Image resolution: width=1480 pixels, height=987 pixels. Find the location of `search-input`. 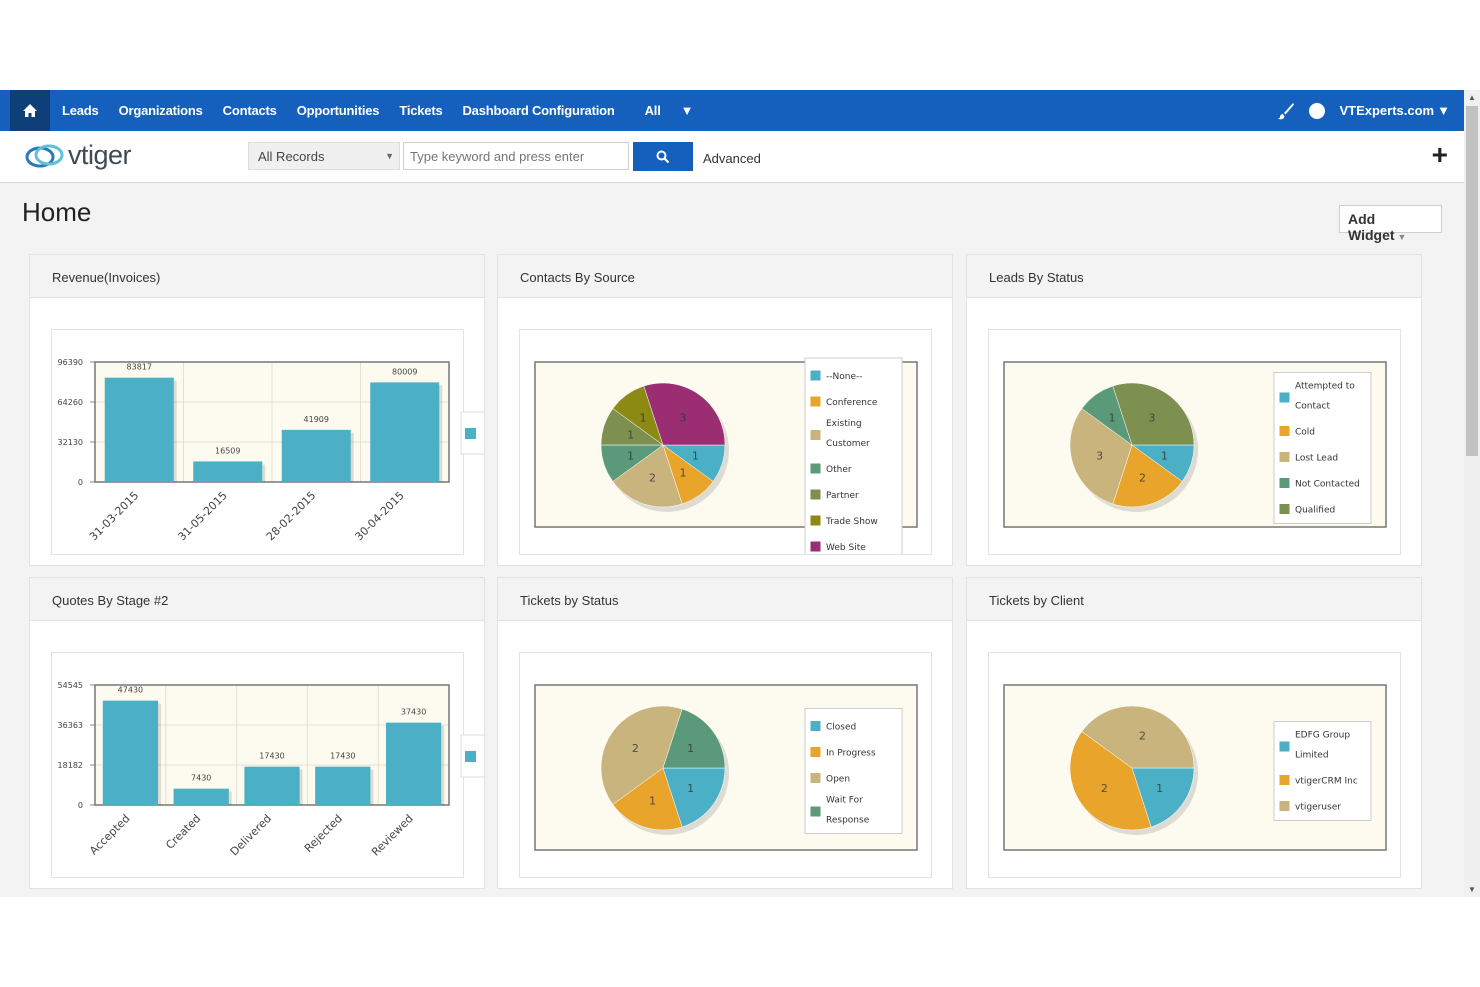

search-input is located at coordinates (516, 156).